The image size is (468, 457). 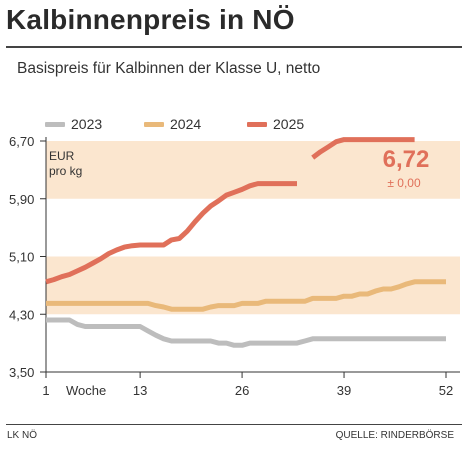 What do you see at coordinates (234, 424) in the screenshot?
I see `footer-divider` at bounding box center [234, 424].